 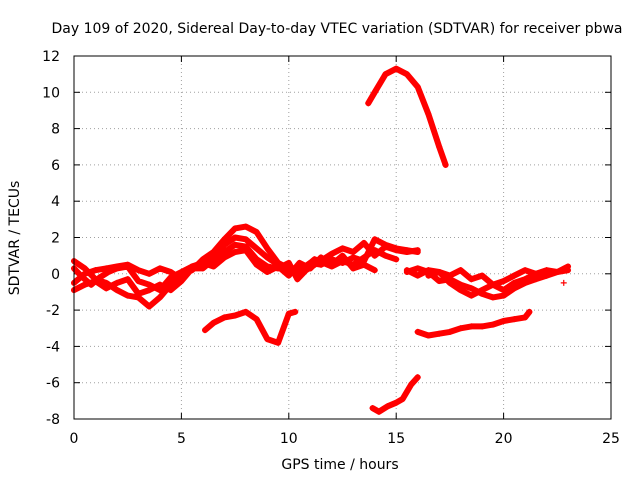 What do you see at coordinates (563, 282) in the screenshot?
I see `series-isolated-point` at bounding box center [563, 282].